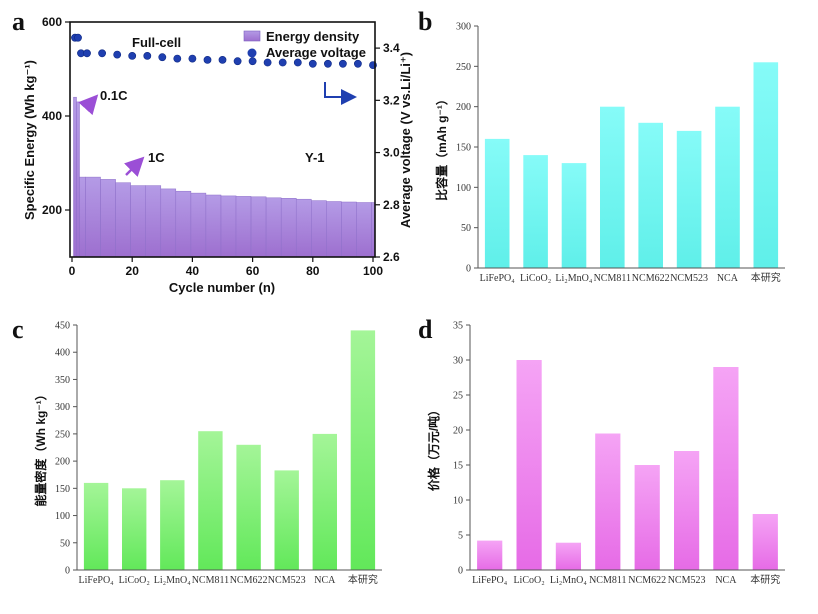 The height and width of the screenshot is (614, 818). What do you see at coordinates (18, 329) in the screenshot?
I see `panel-letter-c: c` at bounding box center [18, 329].